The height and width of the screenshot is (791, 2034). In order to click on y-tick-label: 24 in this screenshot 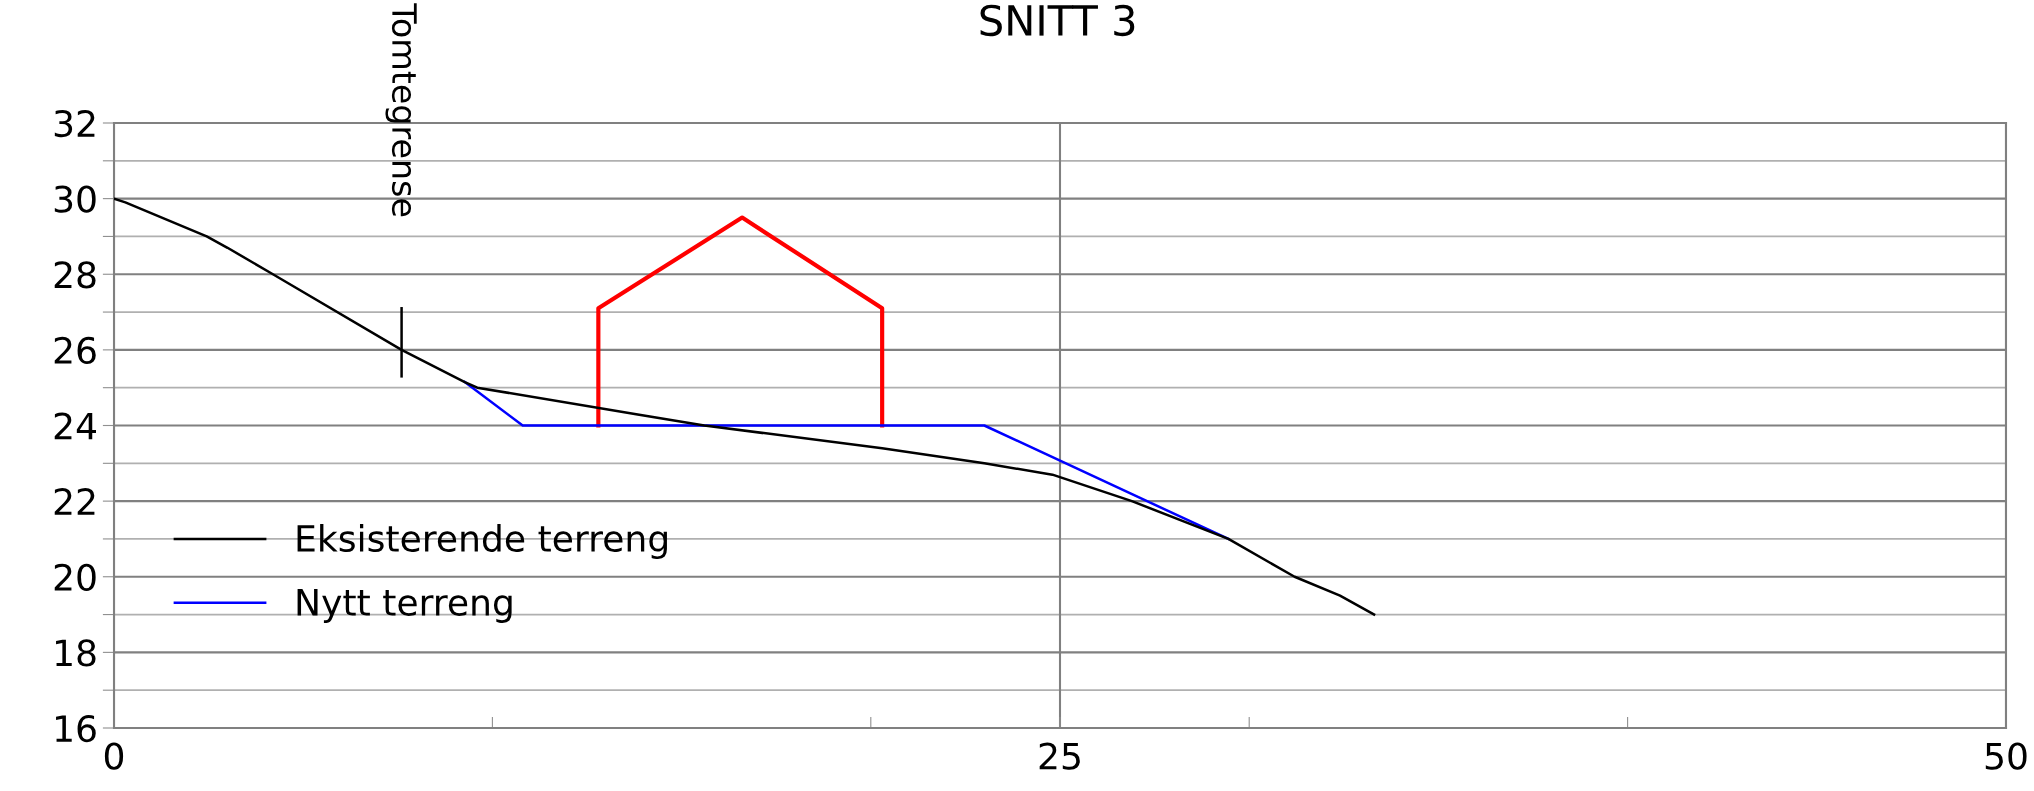, I will do `click(75, 426)`.